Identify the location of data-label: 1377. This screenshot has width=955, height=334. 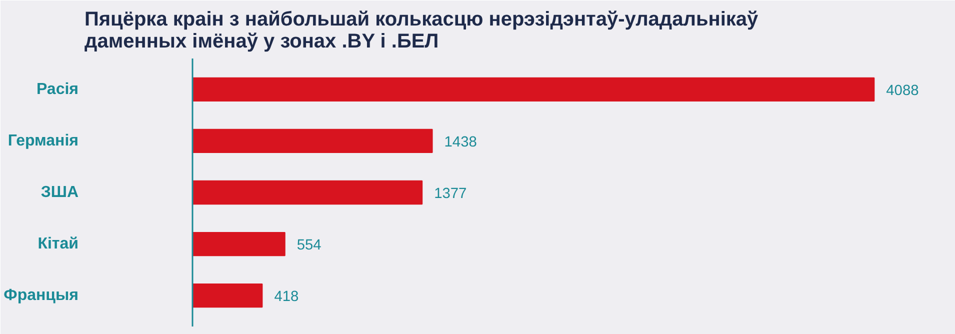
(450, 194).